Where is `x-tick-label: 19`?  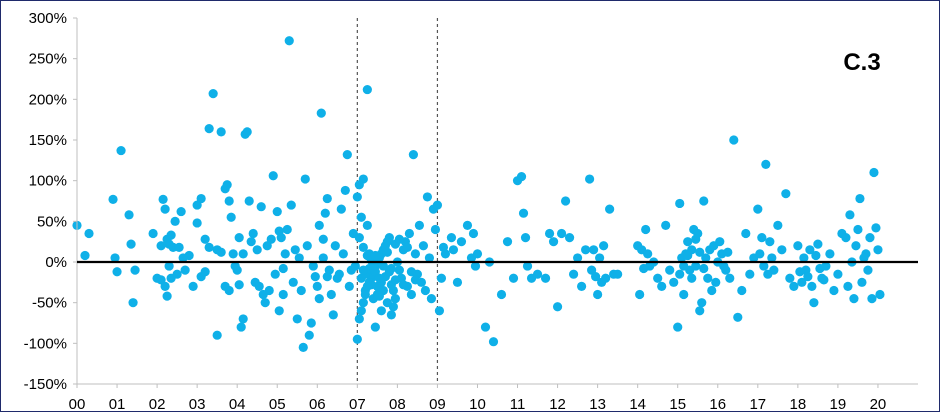 x-tick-label: 19 is located at coordinates (838, 404).